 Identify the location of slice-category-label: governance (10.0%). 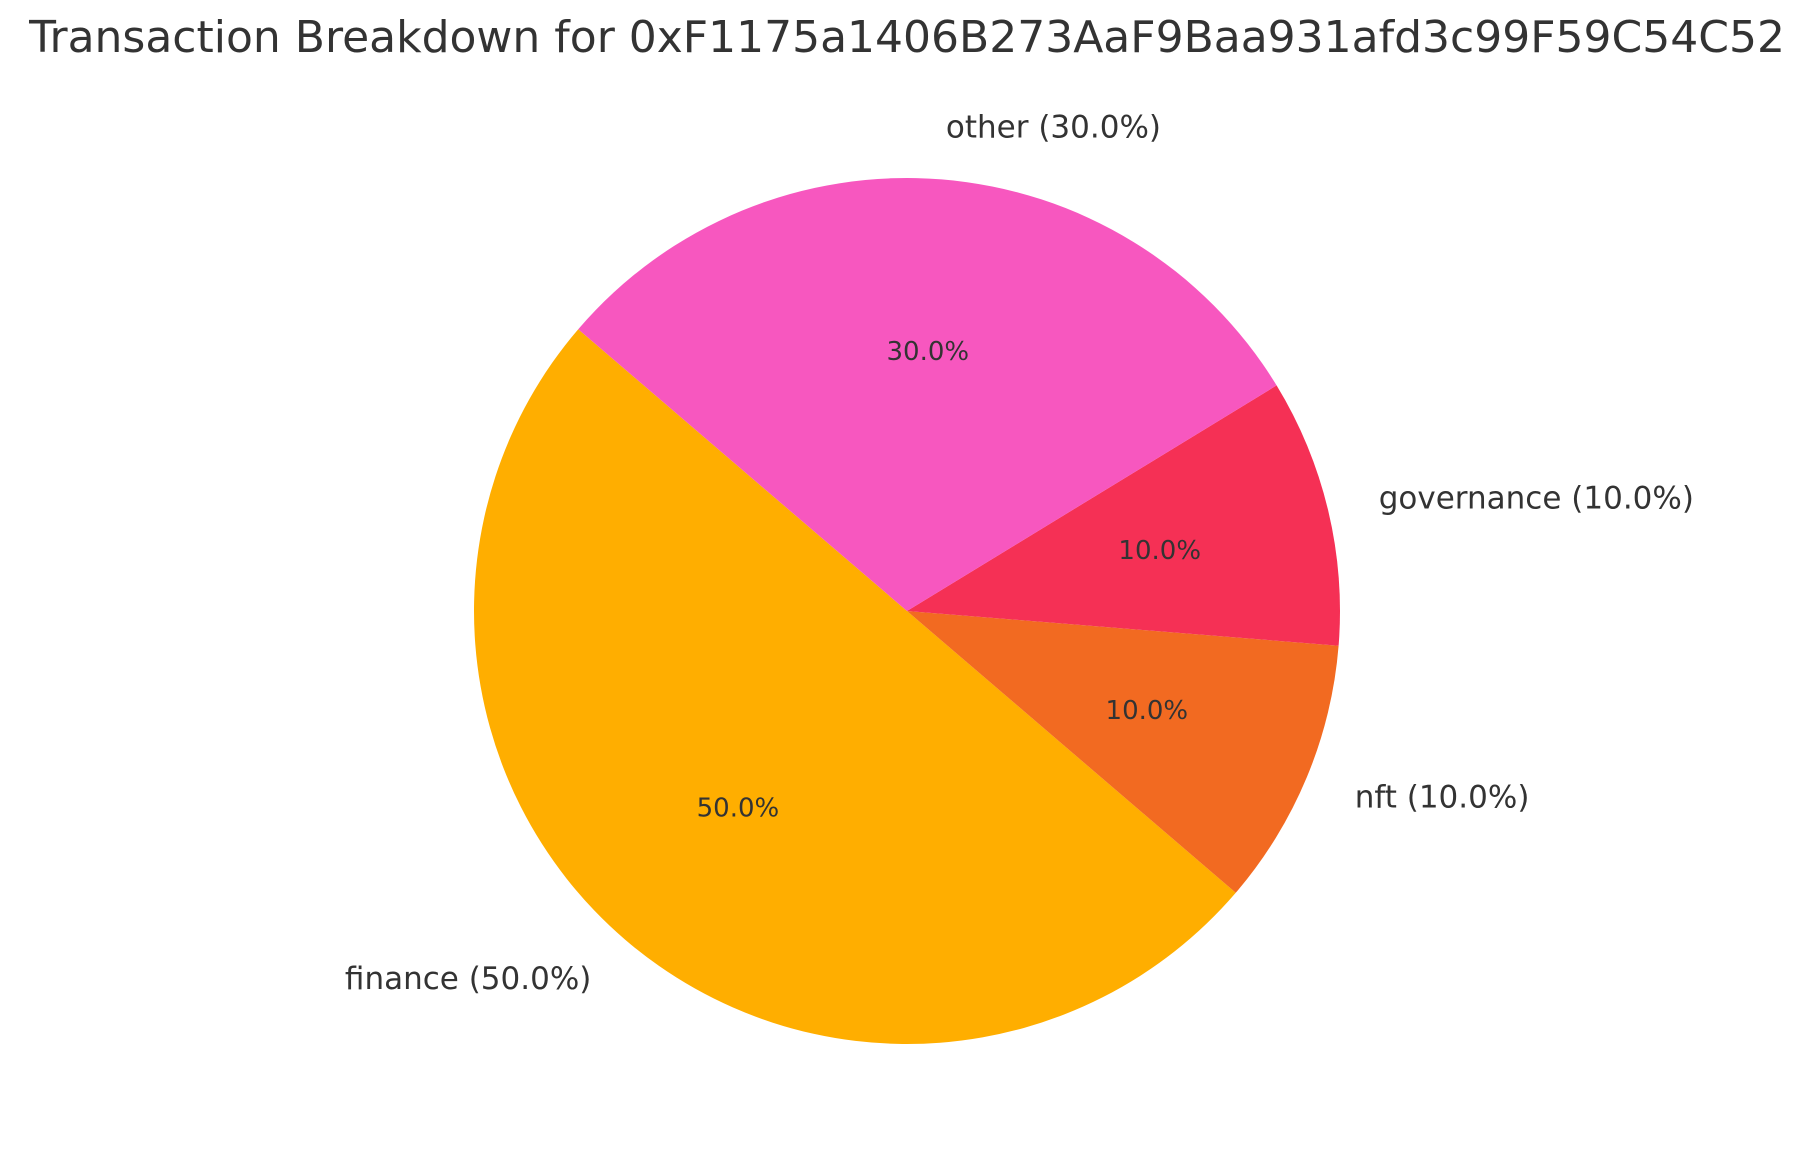
(1536, 499).